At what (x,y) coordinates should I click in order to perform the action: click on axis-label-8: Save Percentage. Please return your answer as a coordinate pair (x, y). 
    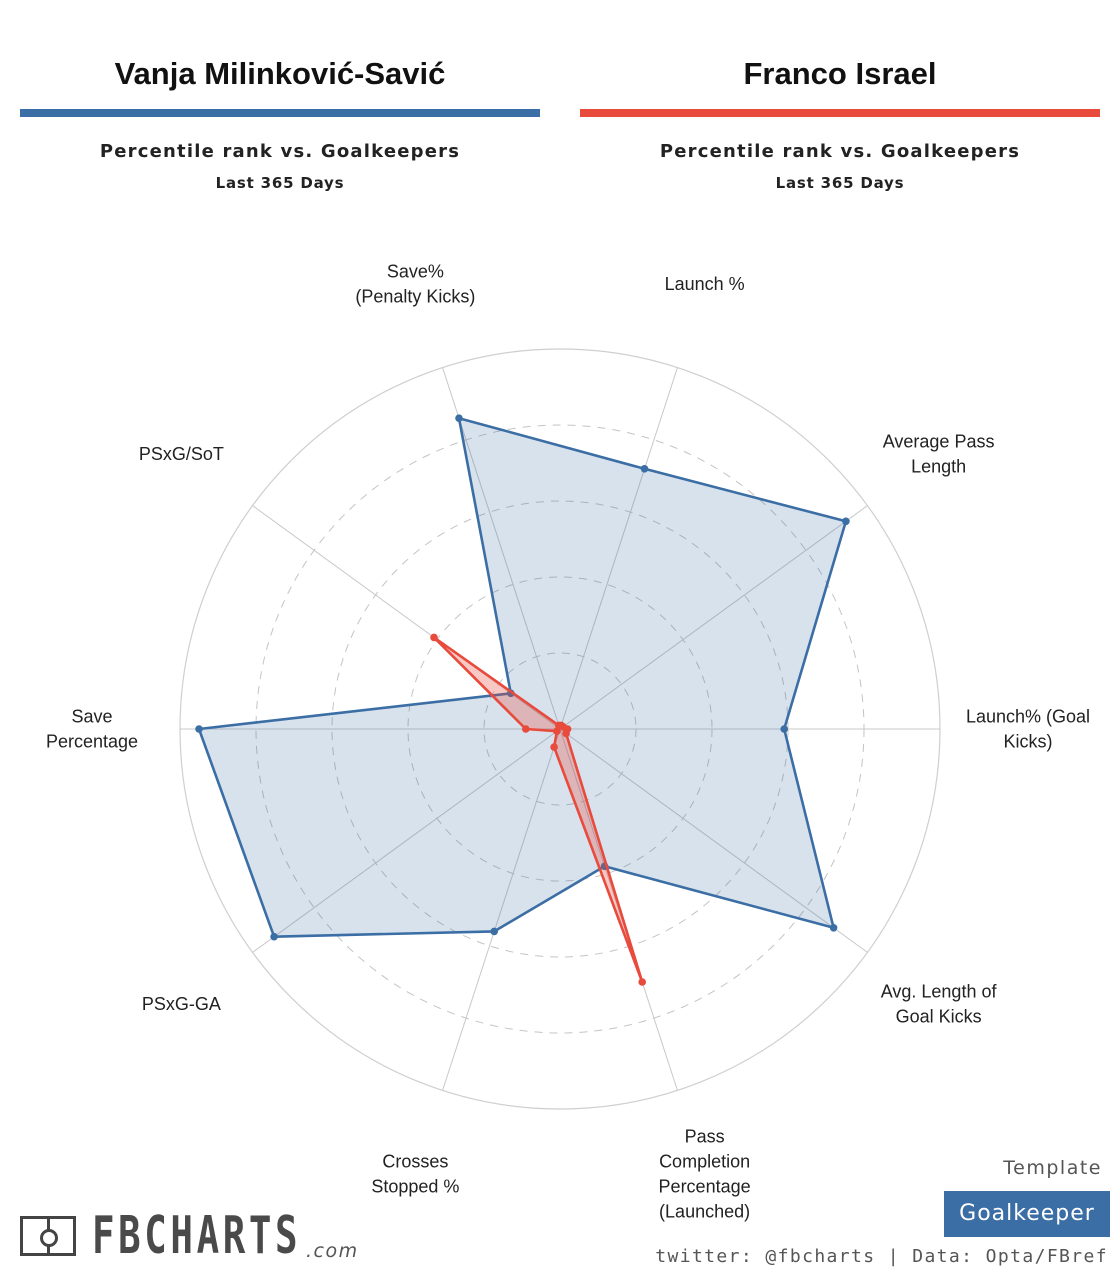
    Looking at the image, I should click on (92, 729).